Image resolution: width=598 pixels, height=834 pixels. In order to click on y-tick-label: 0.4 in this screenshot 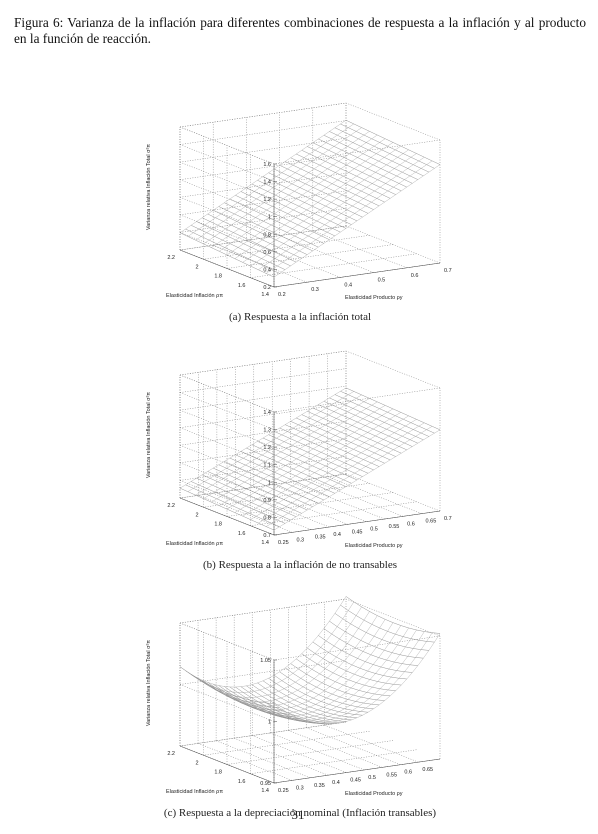, I will do `click(336, 783)`.